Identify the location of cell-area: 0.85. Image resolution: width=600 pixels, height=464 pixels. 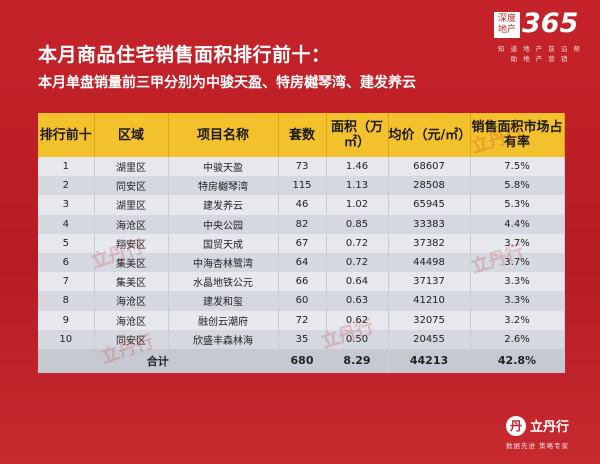
(357, 224).